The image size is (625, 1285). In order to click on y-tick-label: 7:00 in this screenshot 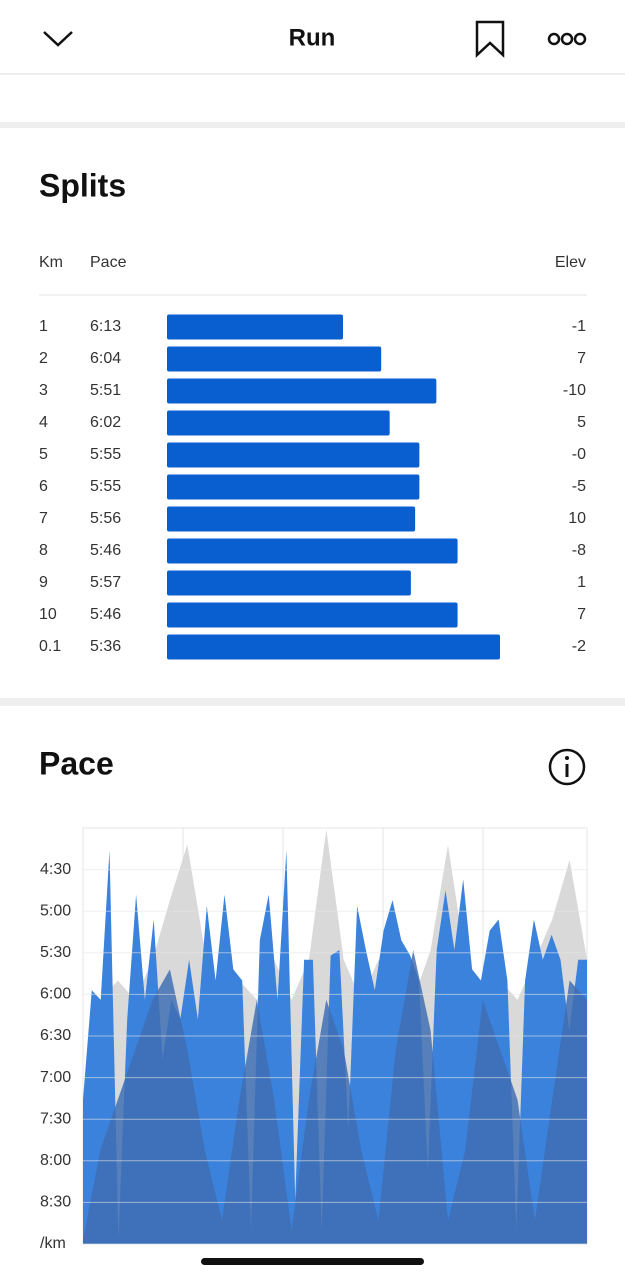, I will do `click(55, 1077)`.